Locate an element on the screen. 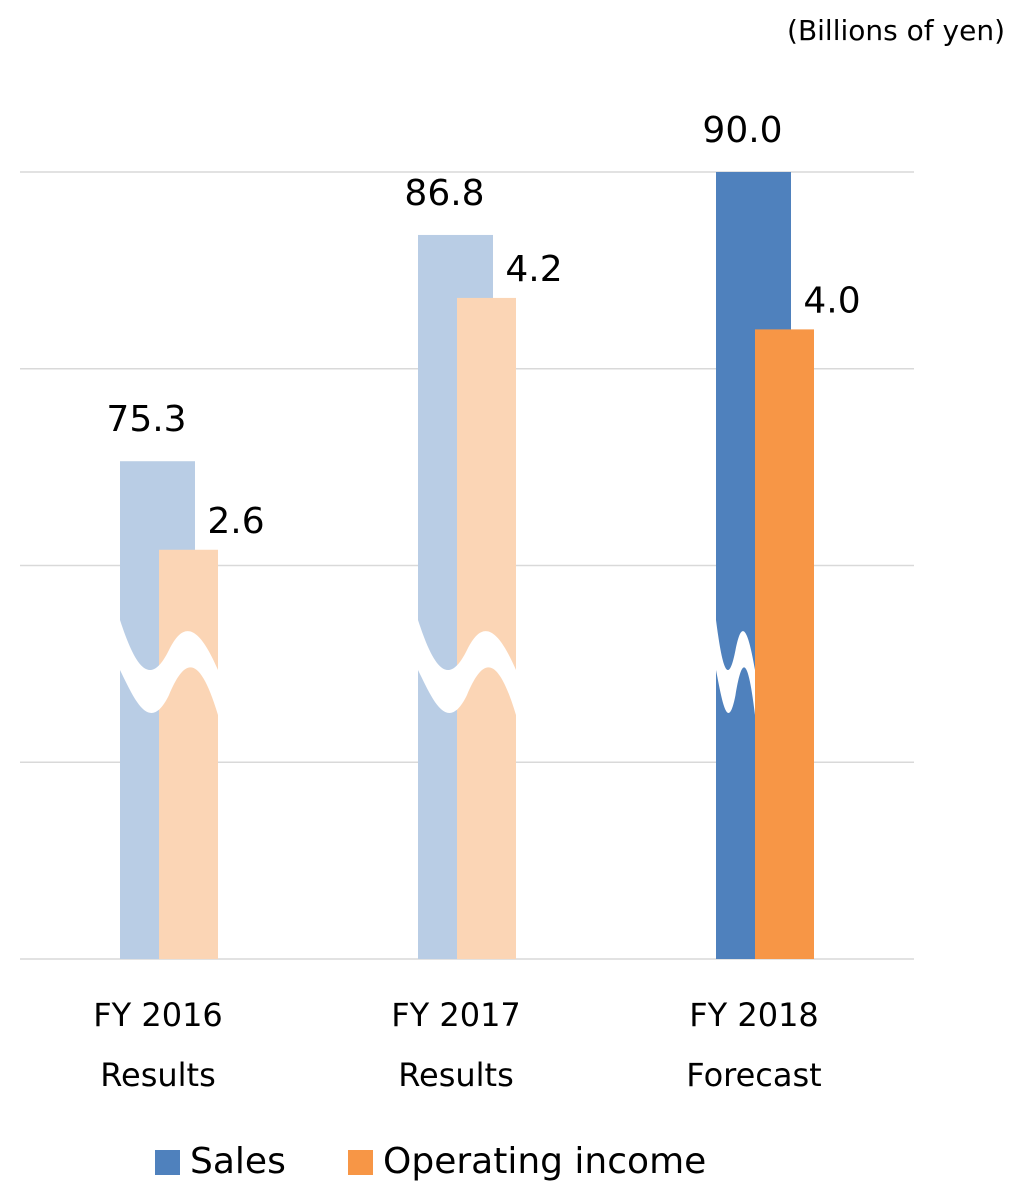 The height and width of the screenshot is (1184, 1012). data-label: 86.8 is located at coordinates (444, 193).